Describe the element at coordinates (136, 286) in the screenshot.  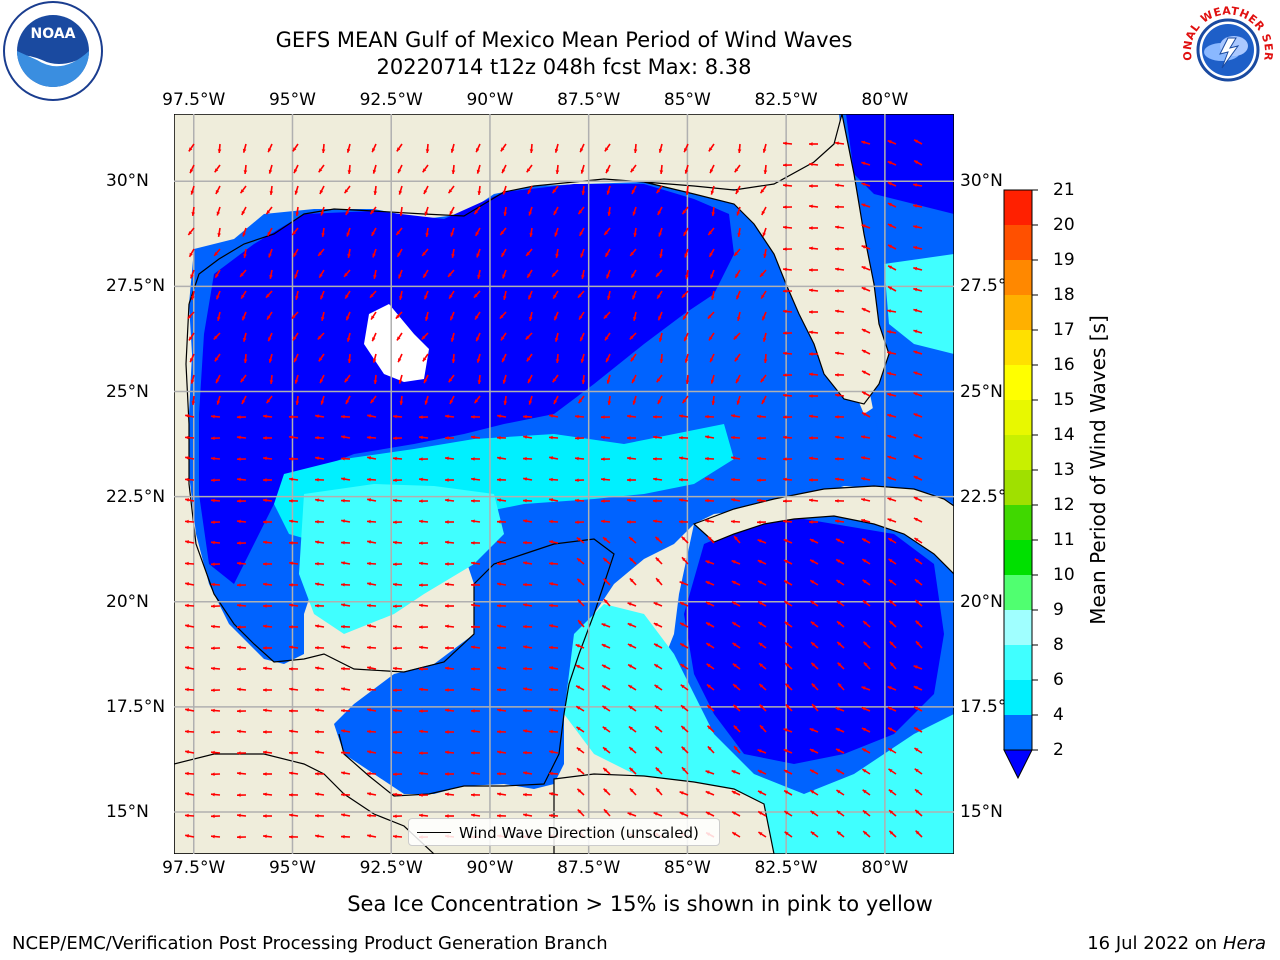
I see `lat-tick-left: 27.5°N` at that location.